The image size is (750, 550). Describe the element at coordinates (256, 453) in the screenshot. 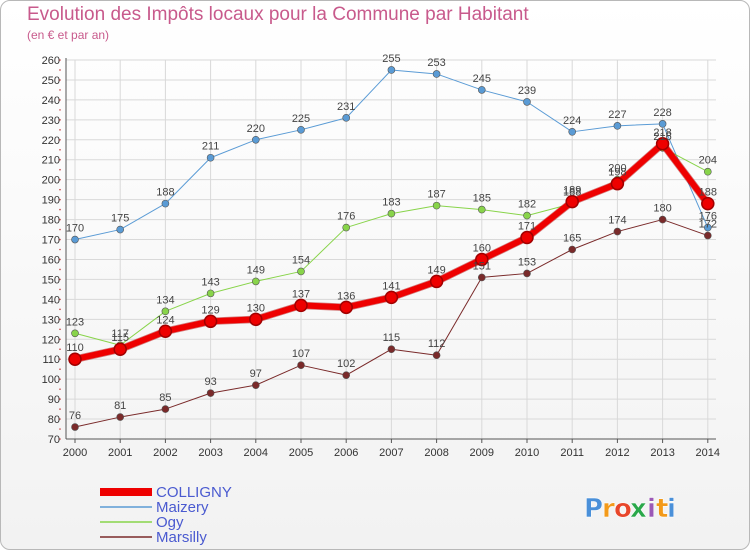

I see `x-tick-label: 2004` at that location.